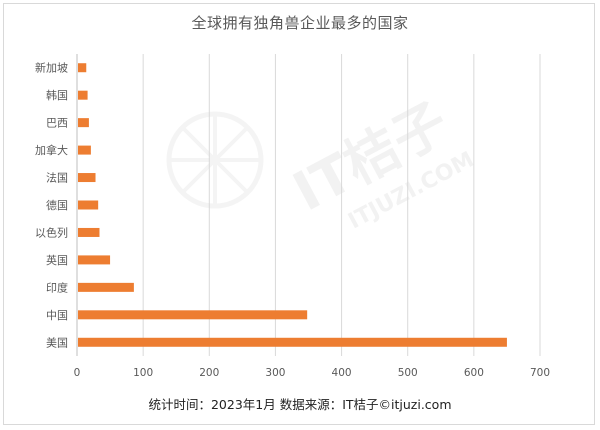  Describe the element at coordinates (57, 287) in the screenshot. I see `category-label: 印度` at that location.